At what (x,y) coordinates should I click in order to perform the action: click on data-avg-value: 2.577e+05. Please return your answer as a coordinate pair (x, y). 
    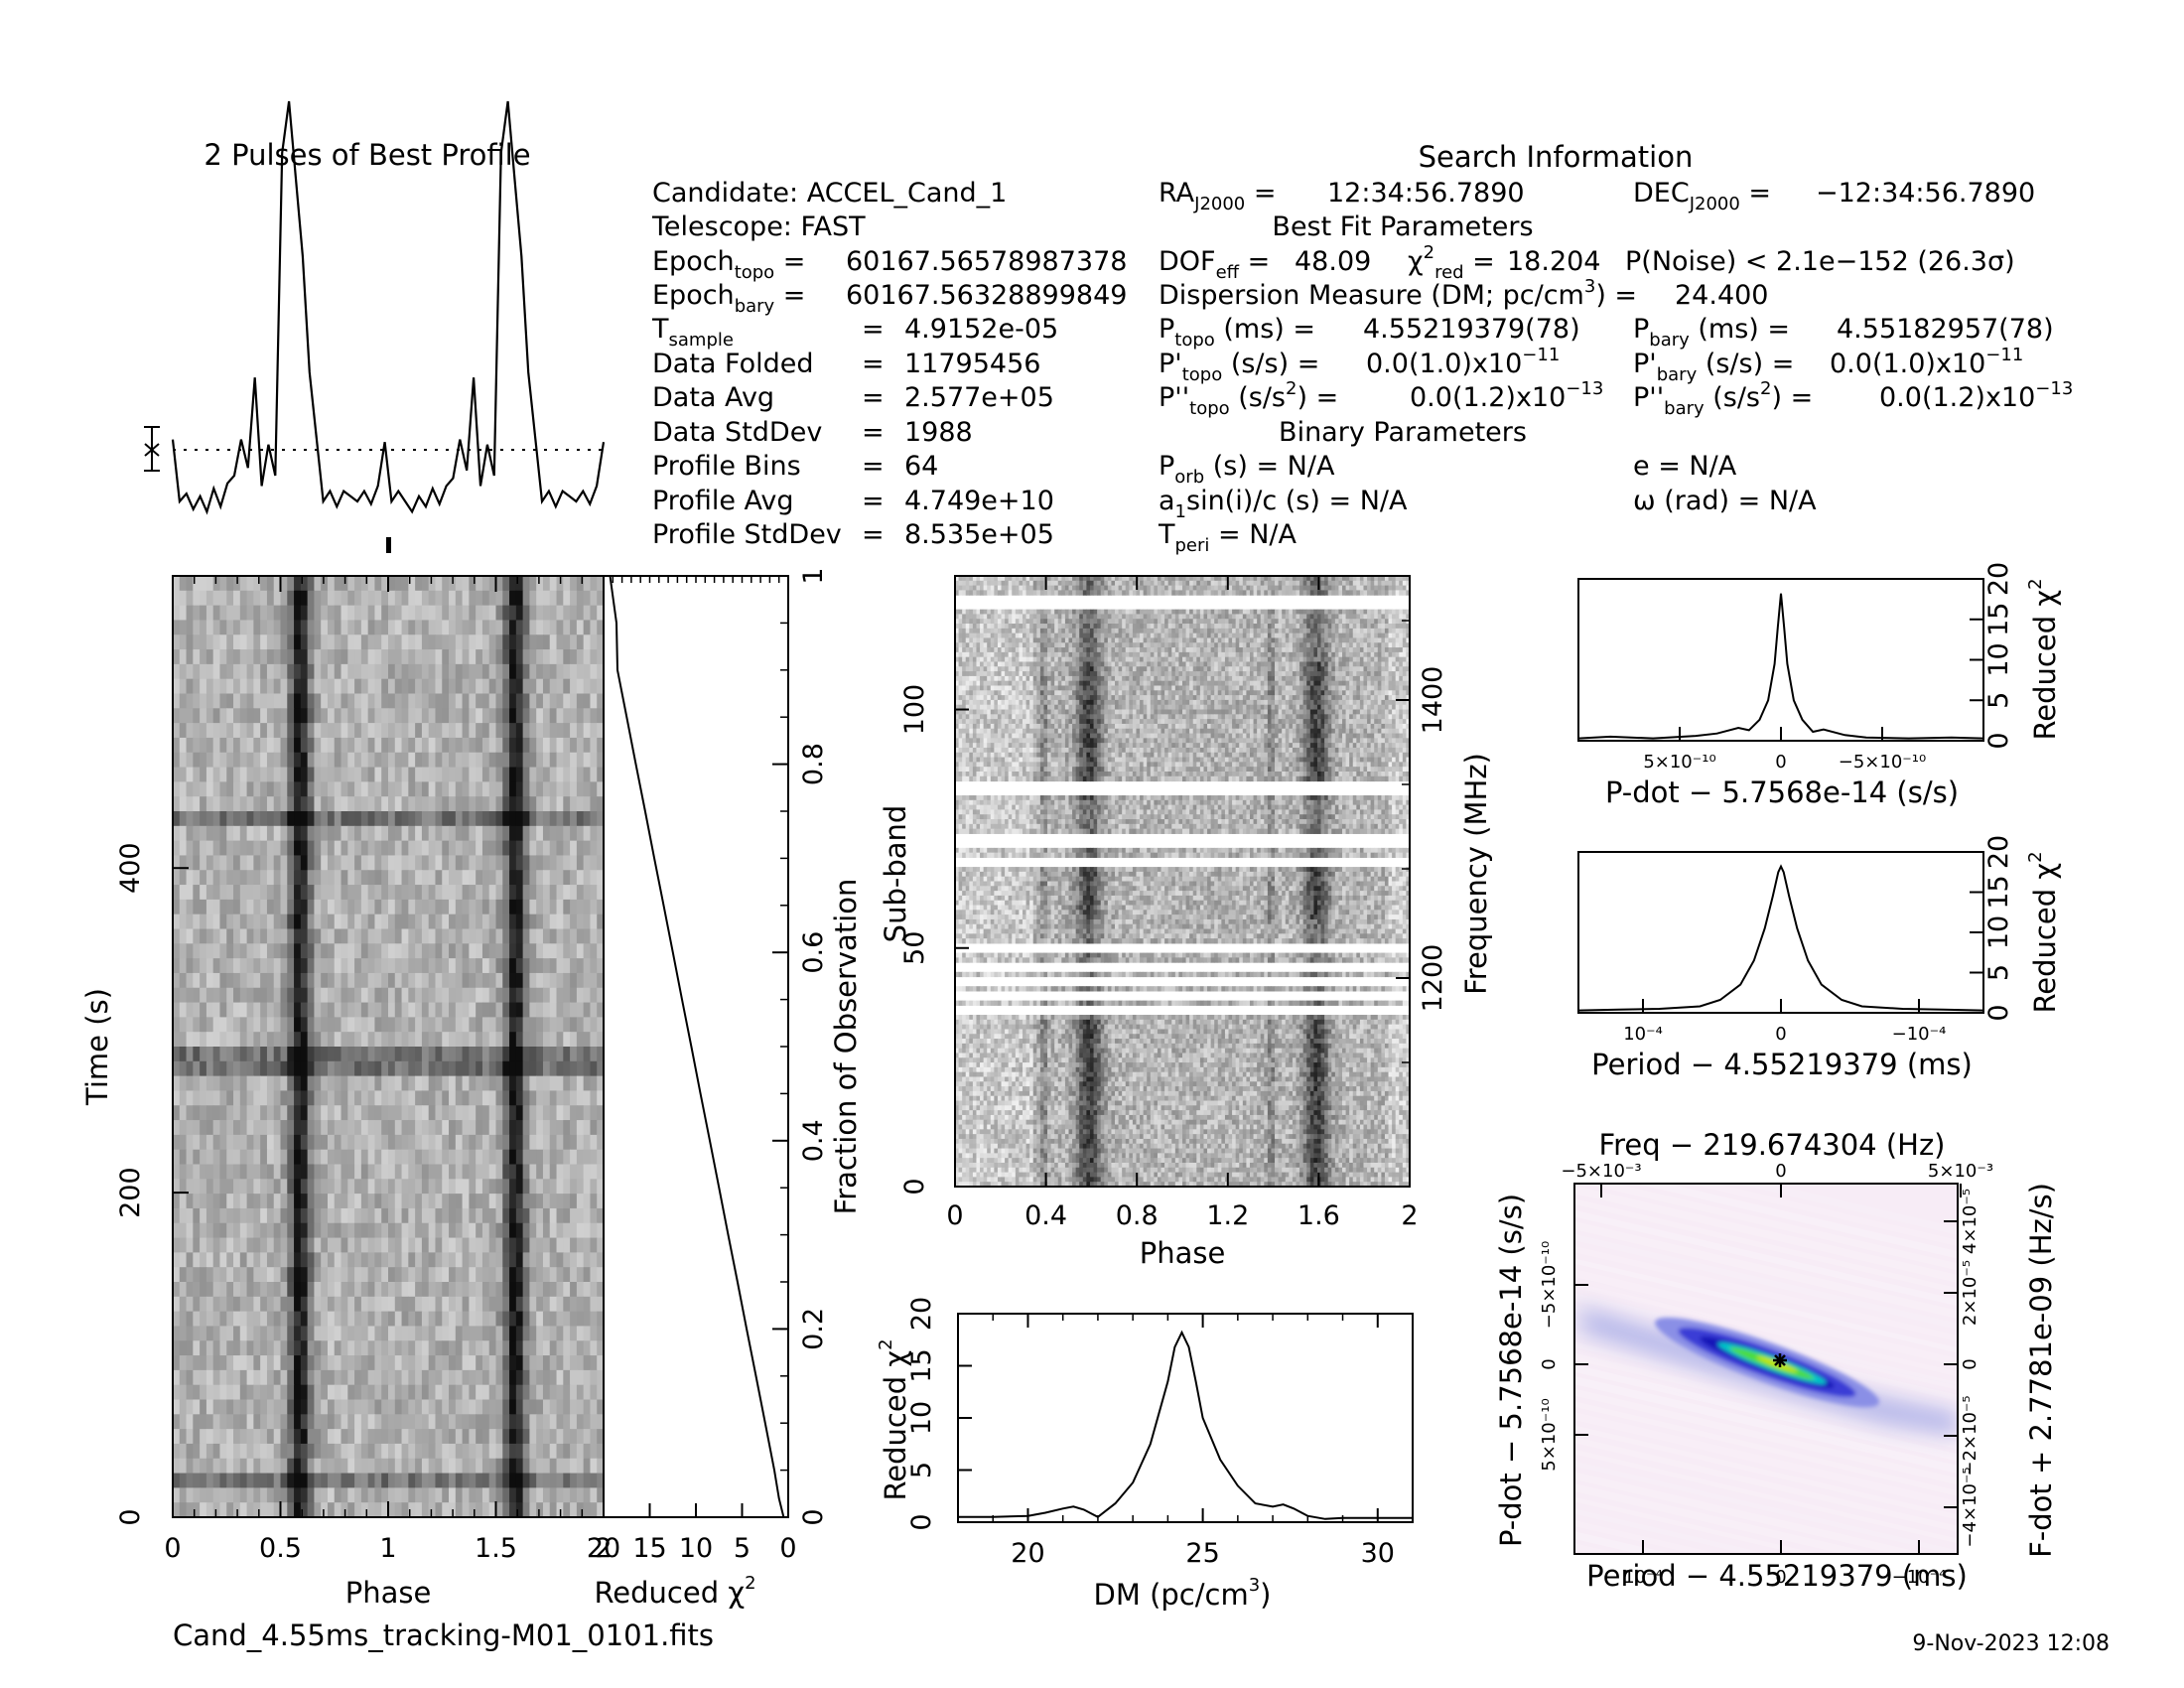
    Looking at the image, I should click on (979, 397).